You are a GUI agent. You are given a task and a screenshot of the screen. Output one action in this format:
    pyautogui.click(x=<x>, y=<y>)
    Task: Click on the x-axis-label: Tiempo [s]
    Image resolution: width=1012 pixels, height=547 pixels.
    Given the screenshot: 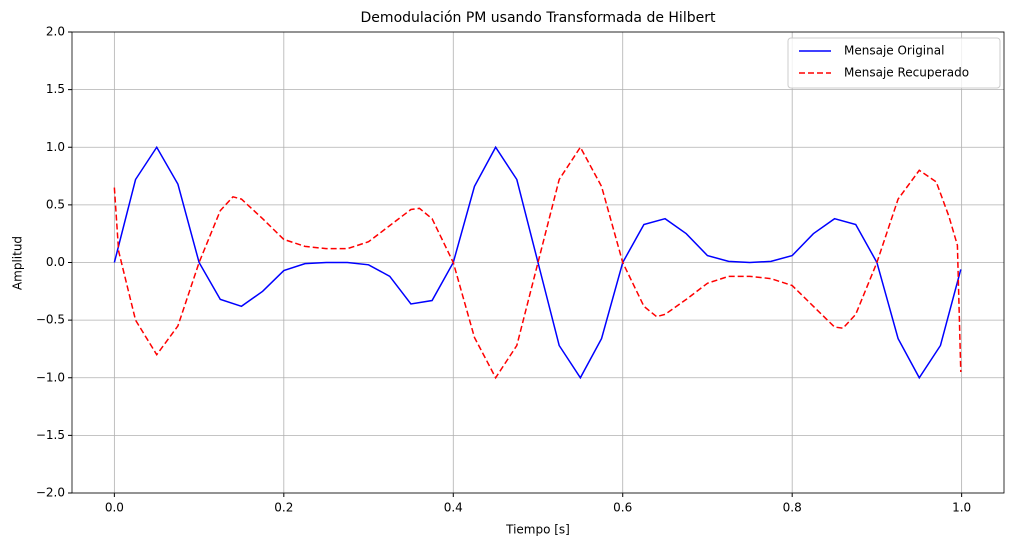 What is the action you would take?
    pyautogui.click(x=537, y=530)
    